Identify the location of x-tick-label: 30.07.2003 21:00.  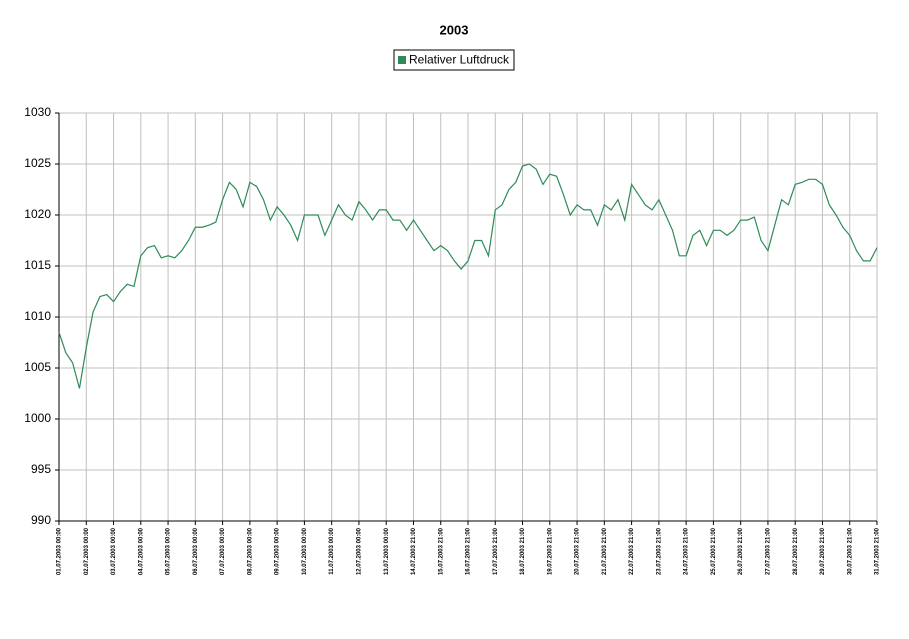
(850, 551).